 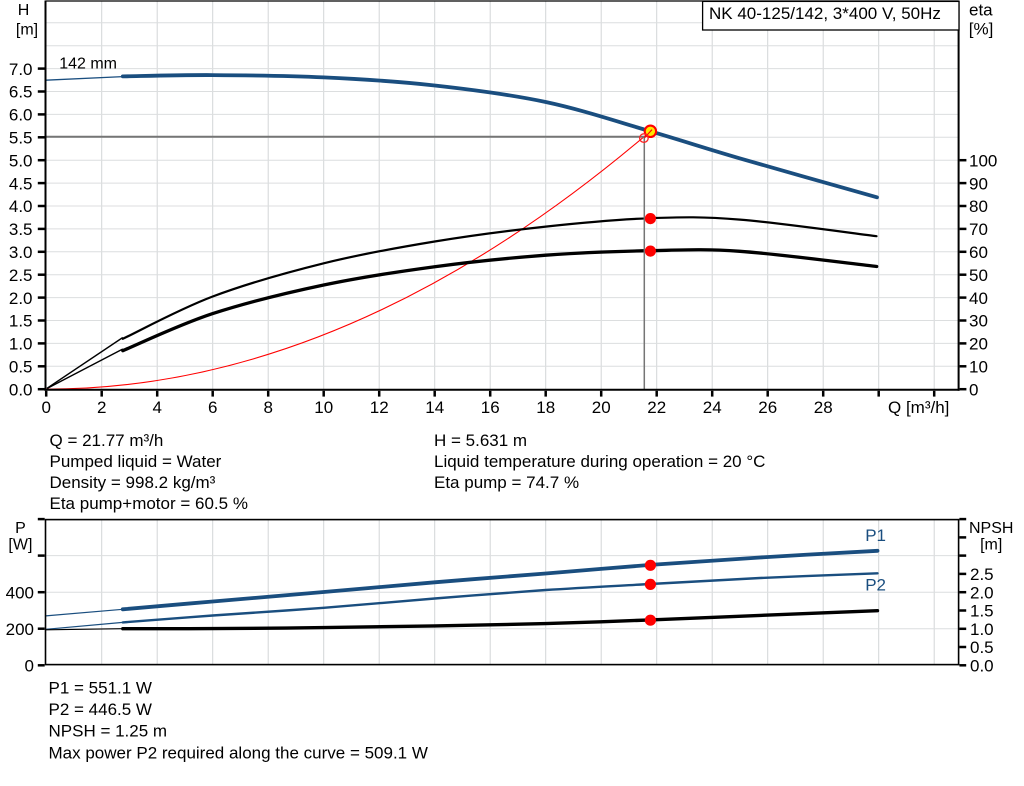 What do you see at coordinates (825, 13) in the screenshot?
I see `svg-text: NK 40-125/142, 3*400 V, 50Hz` at bounding box center [825, 13].